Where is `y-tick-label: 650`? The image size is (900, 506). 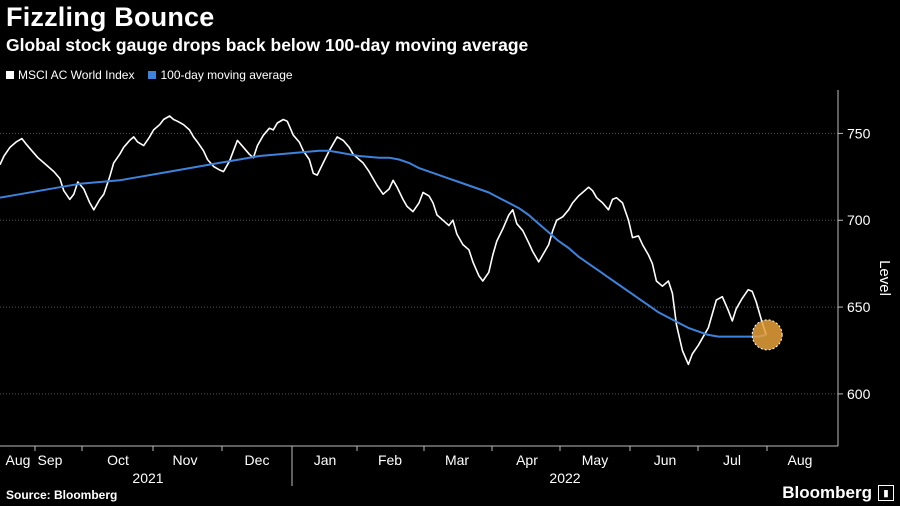 y-tick-label: 650 is located at coordinates (859, 307).